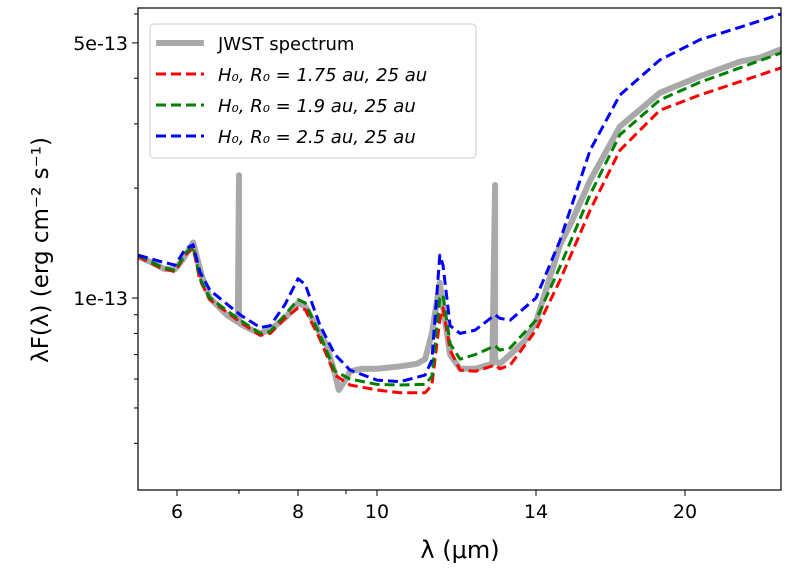  Describe the element at coordinates (100, 299) in the screenshot. I see `y-tick-label: 1e-13` at that location.